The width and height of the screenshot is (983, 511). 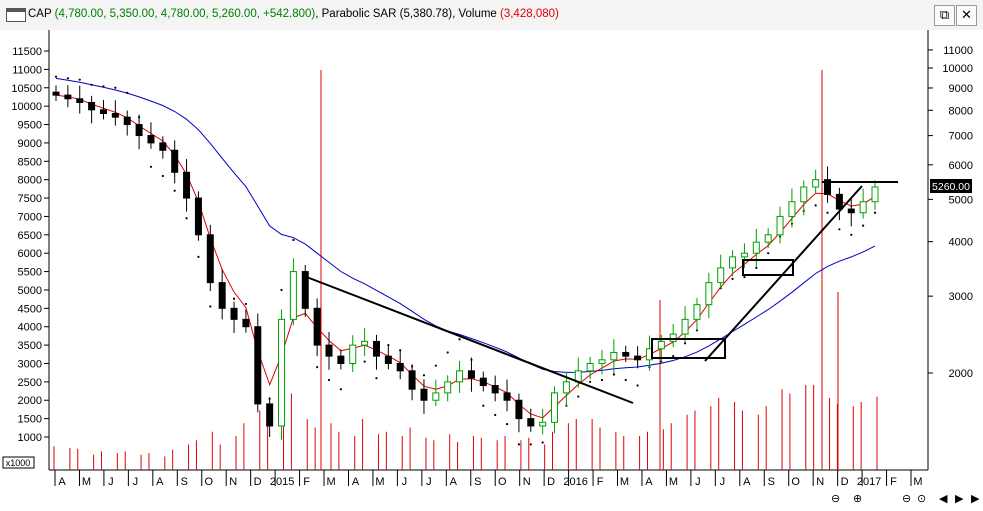 What do you see at coordinates (944, 15) in the screenshot?
I see `restore-button: ⧉` at bounding box center [944, 15].